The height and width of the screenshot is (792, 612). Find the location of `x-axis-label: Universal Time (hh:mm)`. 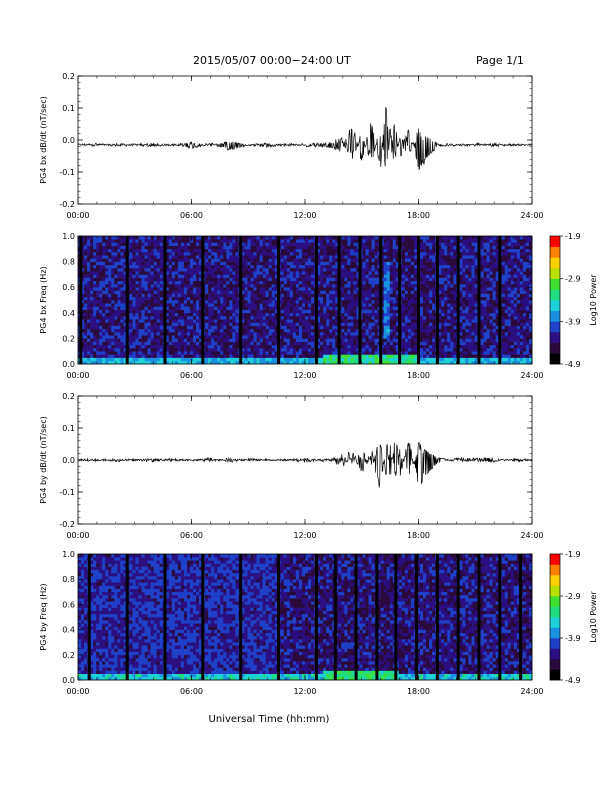

x-axis-label: Universal Time (hh:mm) is located at coordinates (269, 719).